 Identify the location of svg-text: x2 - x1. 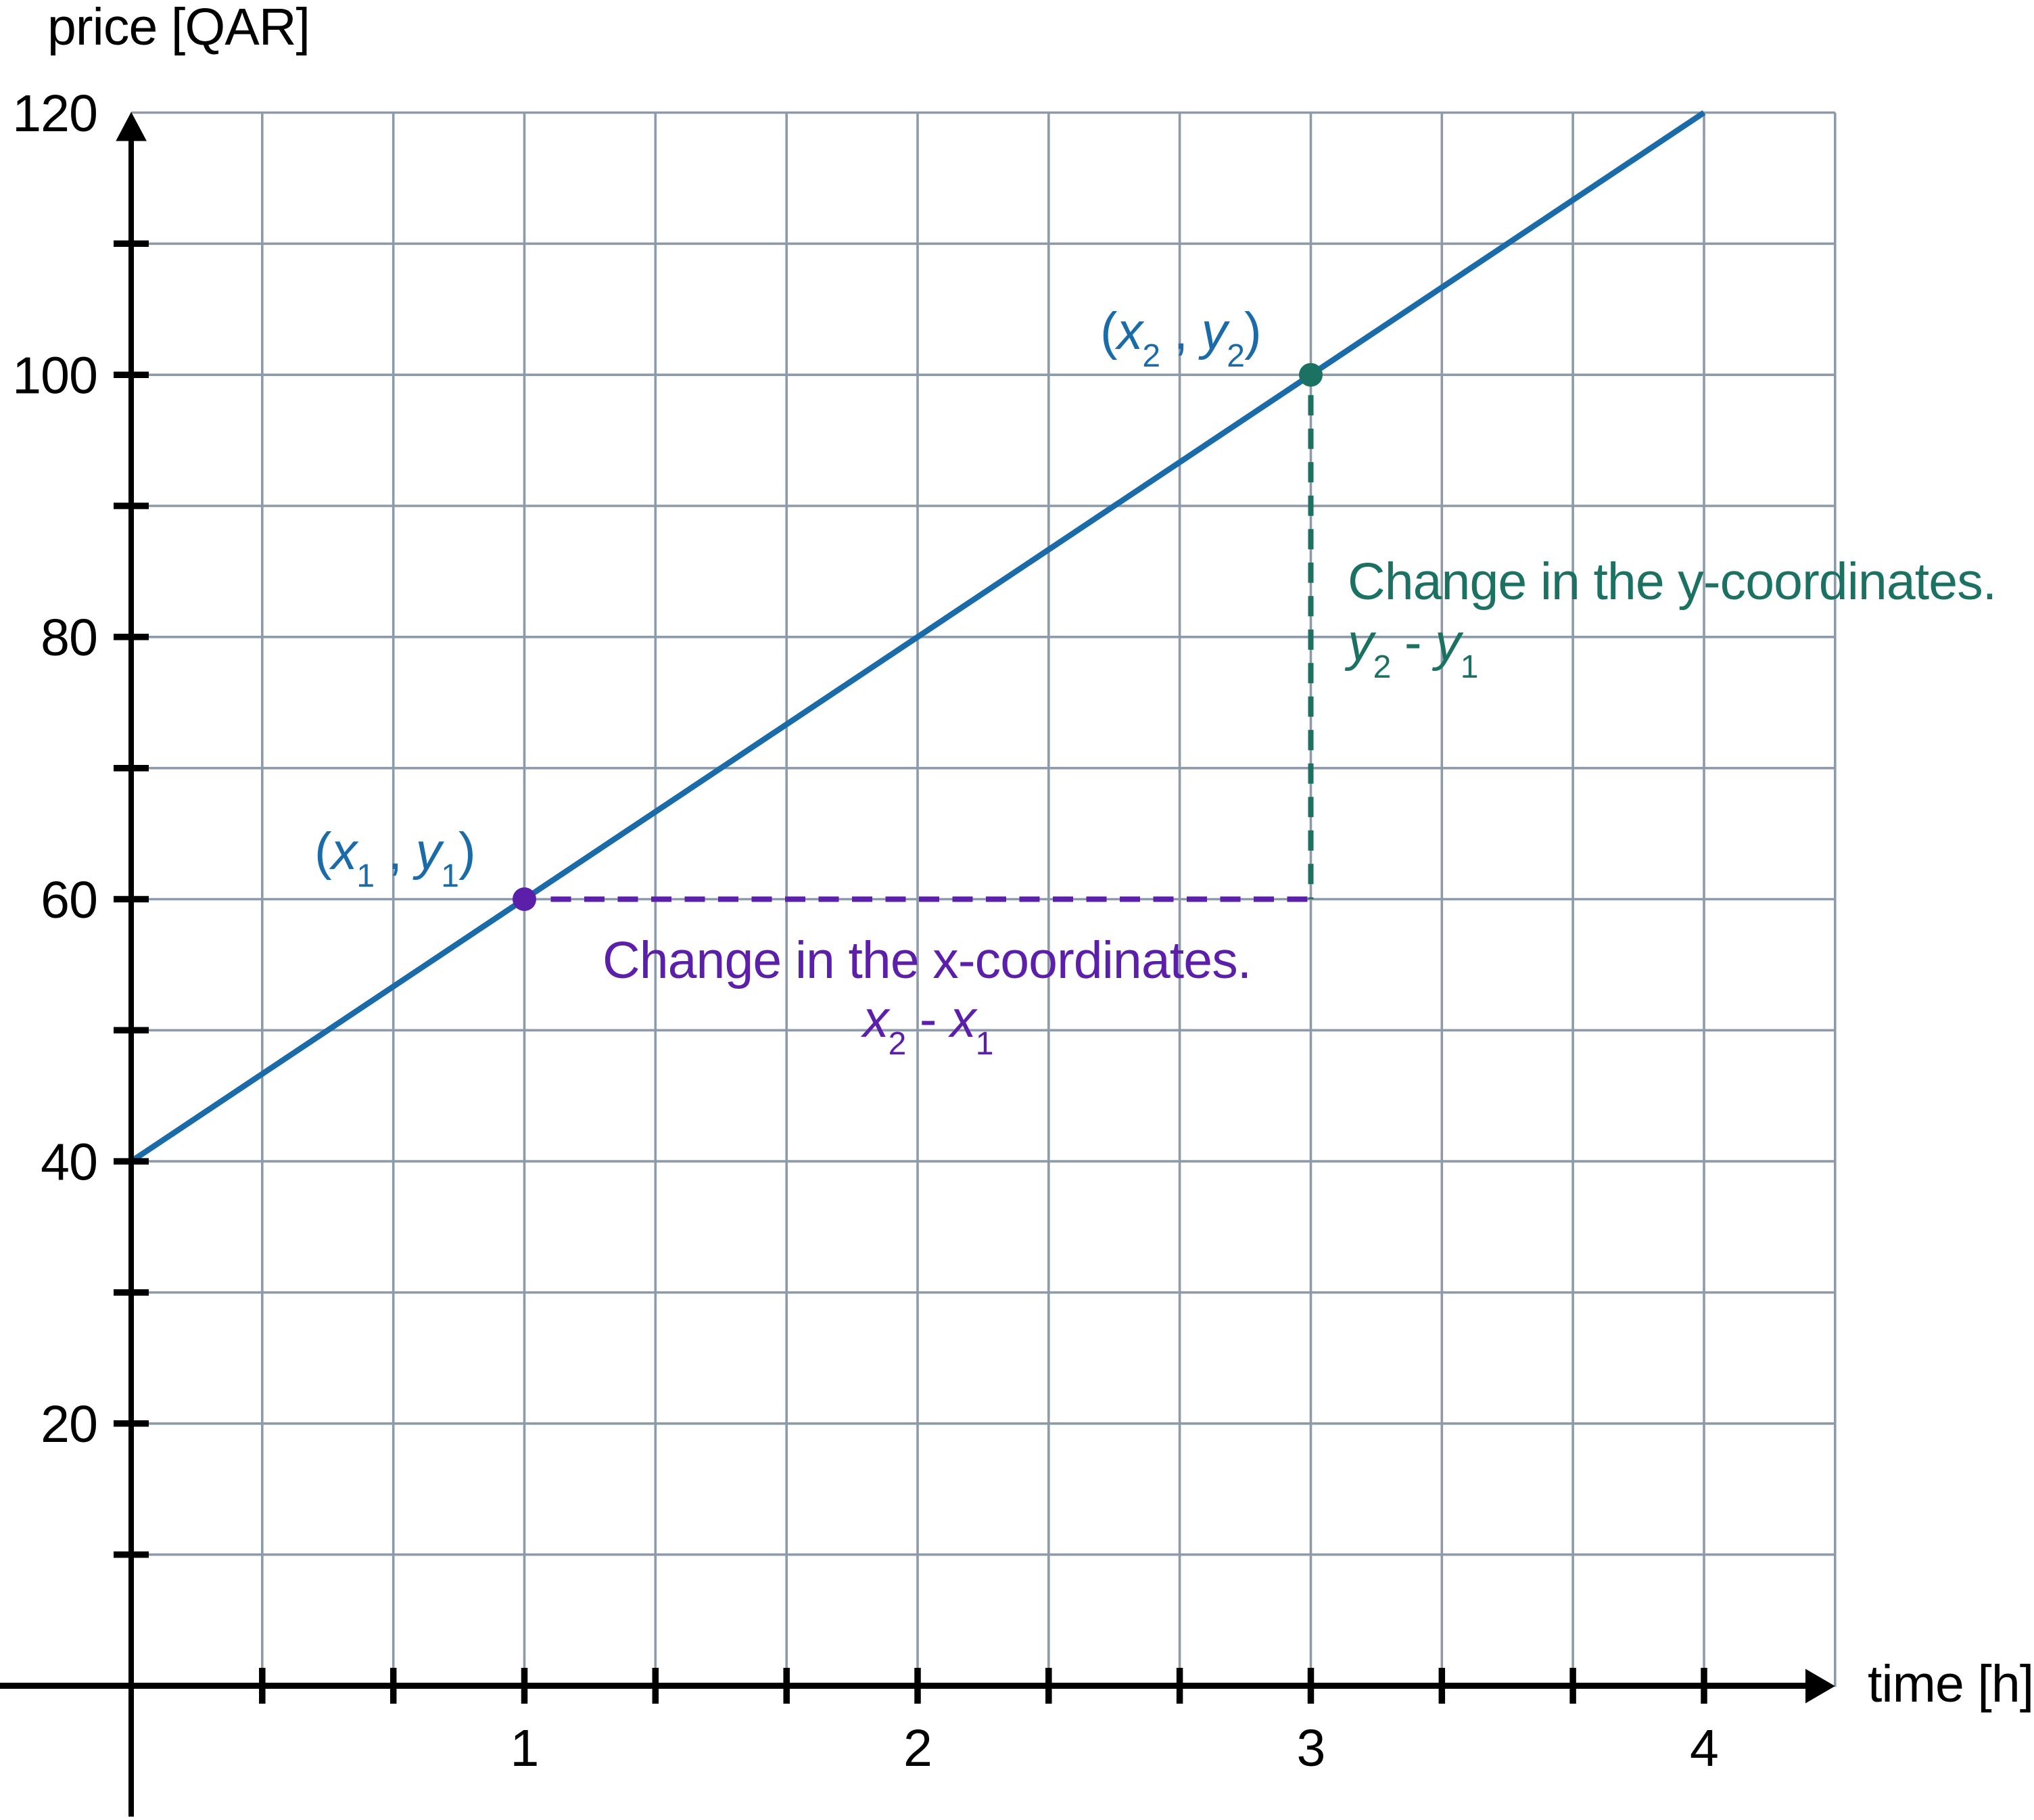
(927, 1026).